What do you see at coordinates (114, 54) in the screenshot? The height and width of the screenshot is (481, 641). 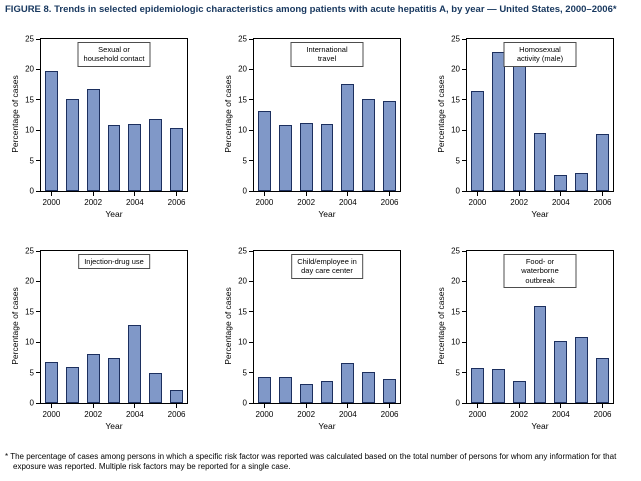 I see `chart-title: Sexual or household contact` at bounding box center [114, 54].